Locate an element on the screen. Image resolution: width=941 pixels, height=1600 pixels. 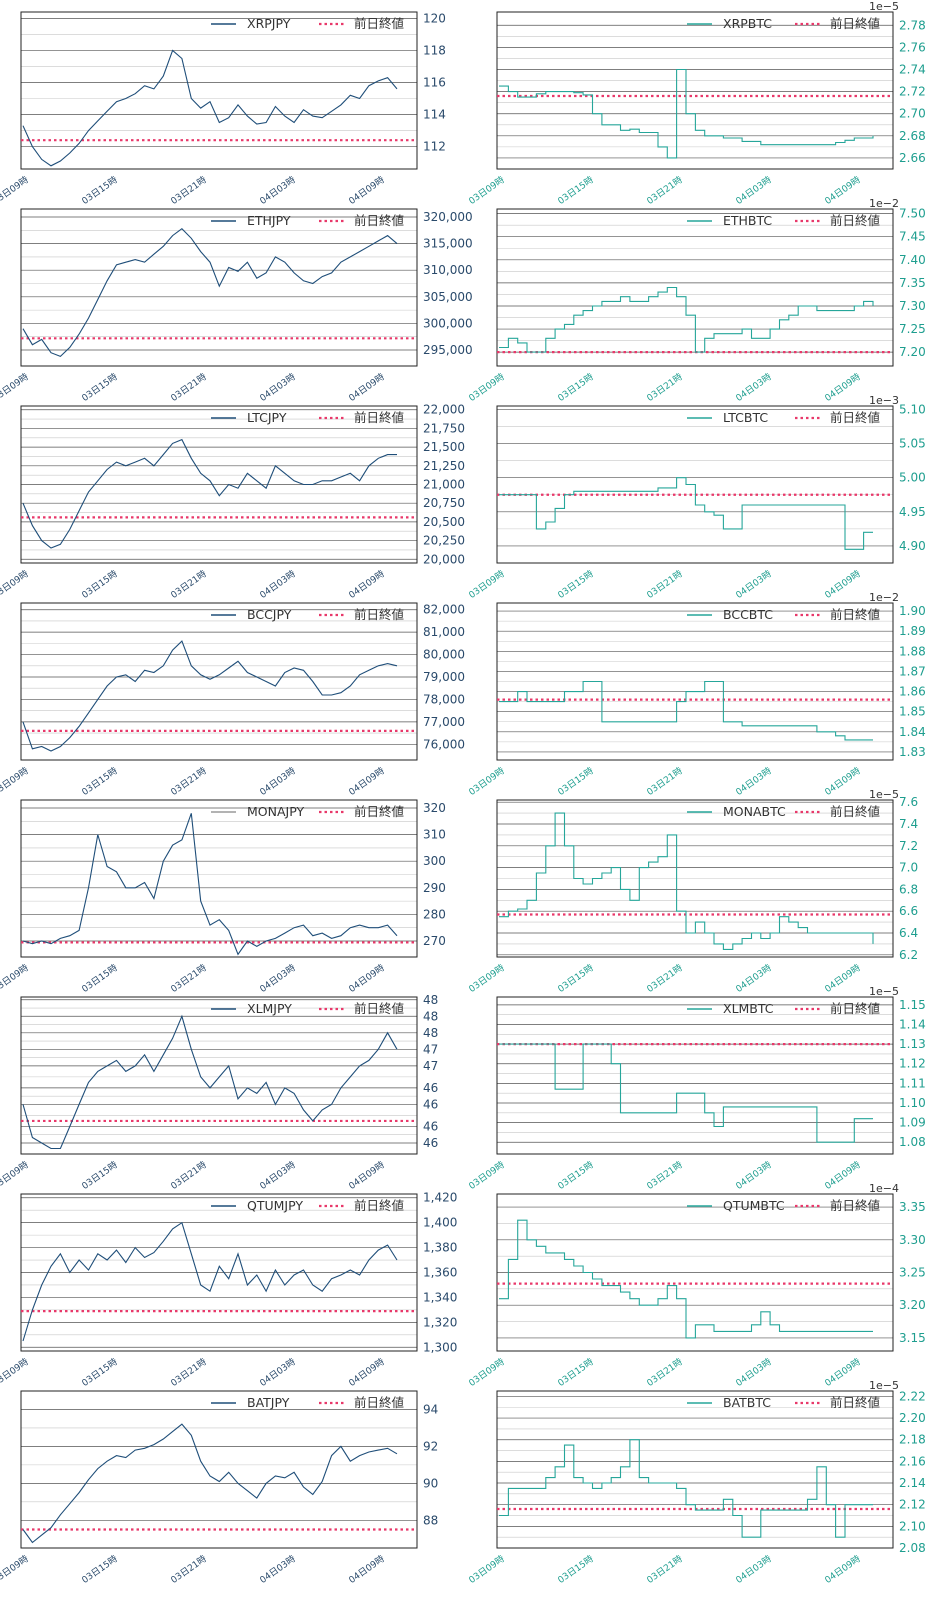
y-tick-label: 1,400 is located at coordinates (440, 1223).